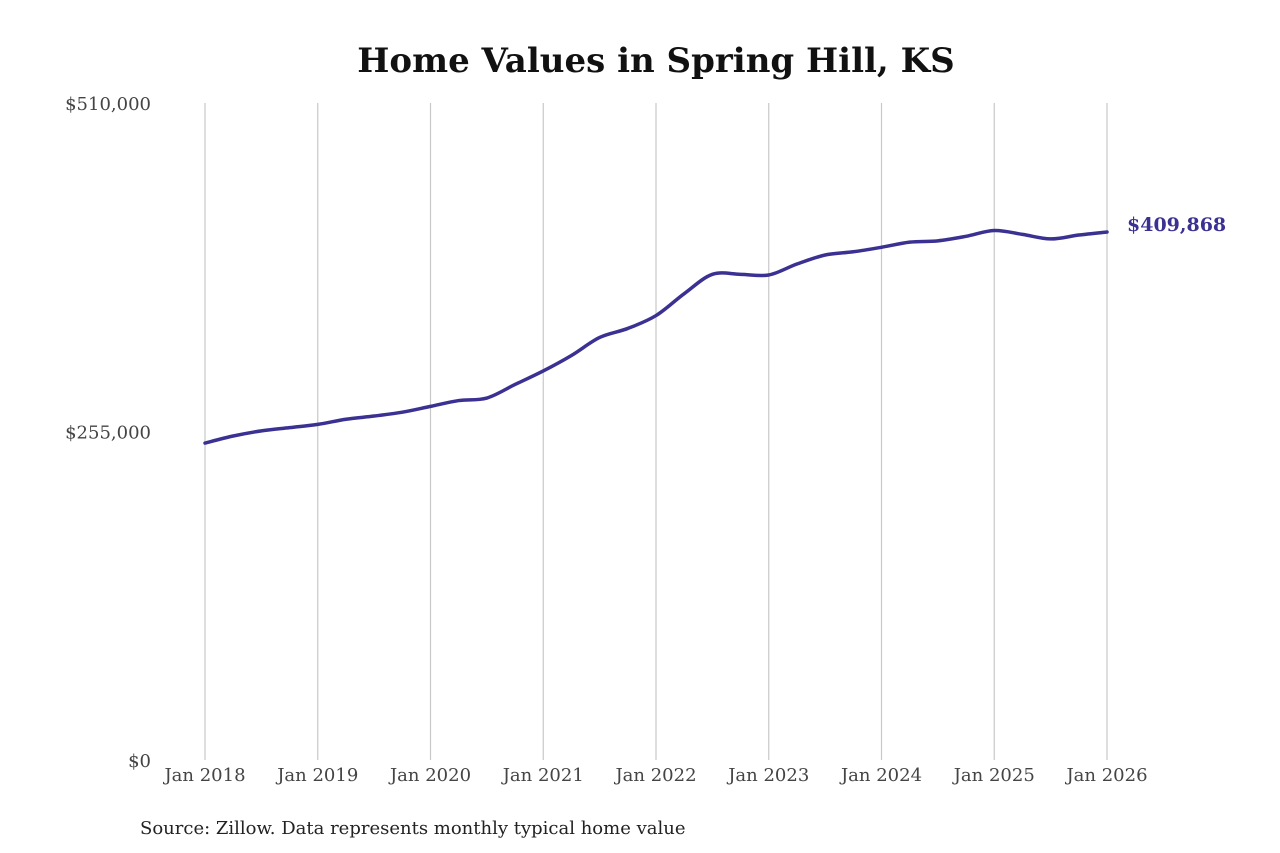  I want to click on x-tick-label: Jan 2022, so click(654, 775).